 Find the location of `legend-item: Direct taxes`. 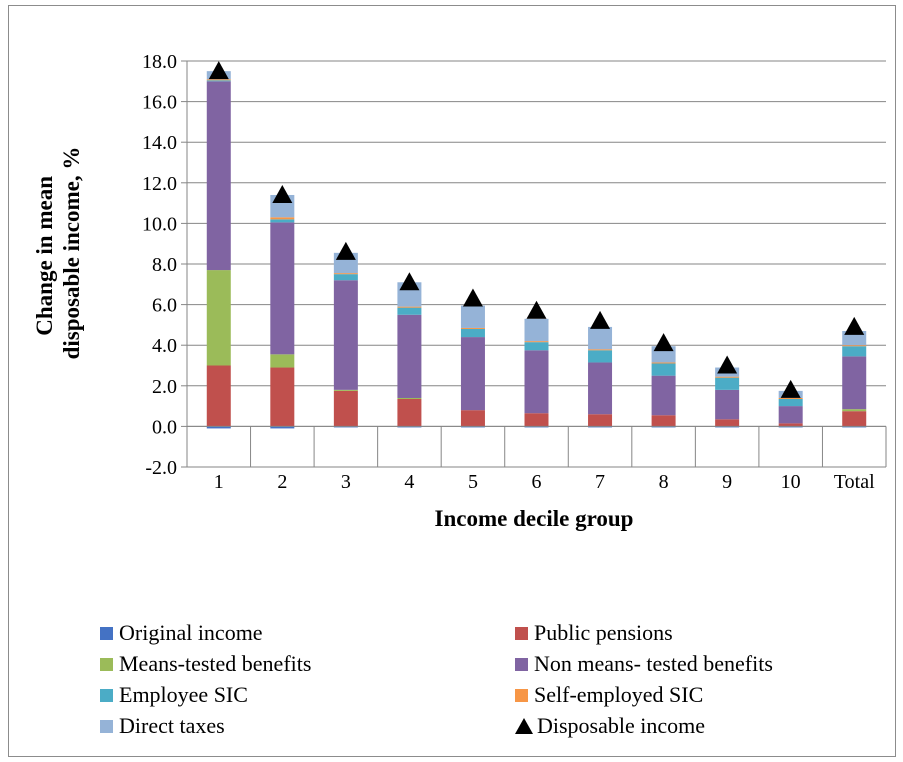

legend-item: Direct taxes is located at coordinates (162, 726).